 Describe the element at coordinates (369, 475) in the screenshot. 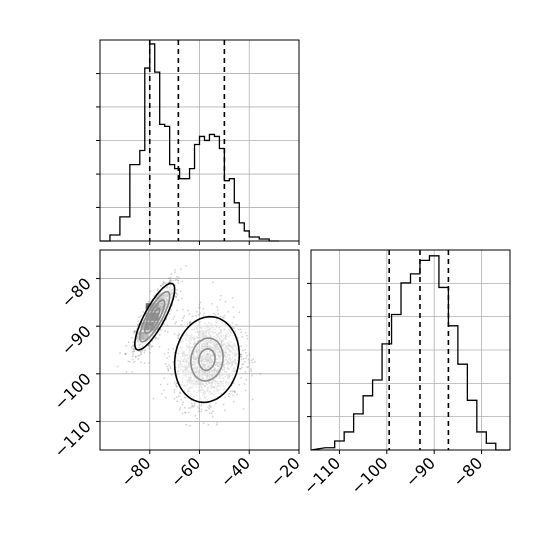

I see `x-tick-label: −100` at that location.